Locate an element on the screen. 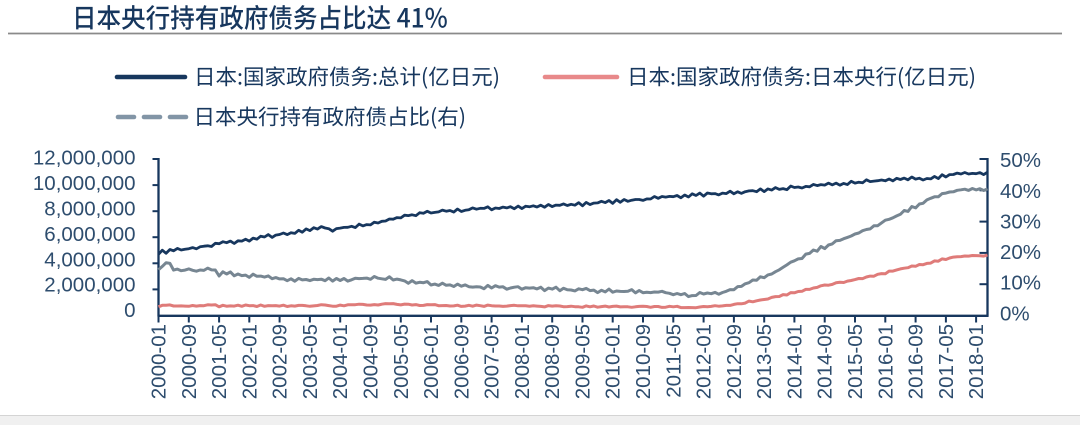 Image resolution: width=1080 pixels, height=430 pixels. svg-text: 10% is located at coordinates (1020, 283).